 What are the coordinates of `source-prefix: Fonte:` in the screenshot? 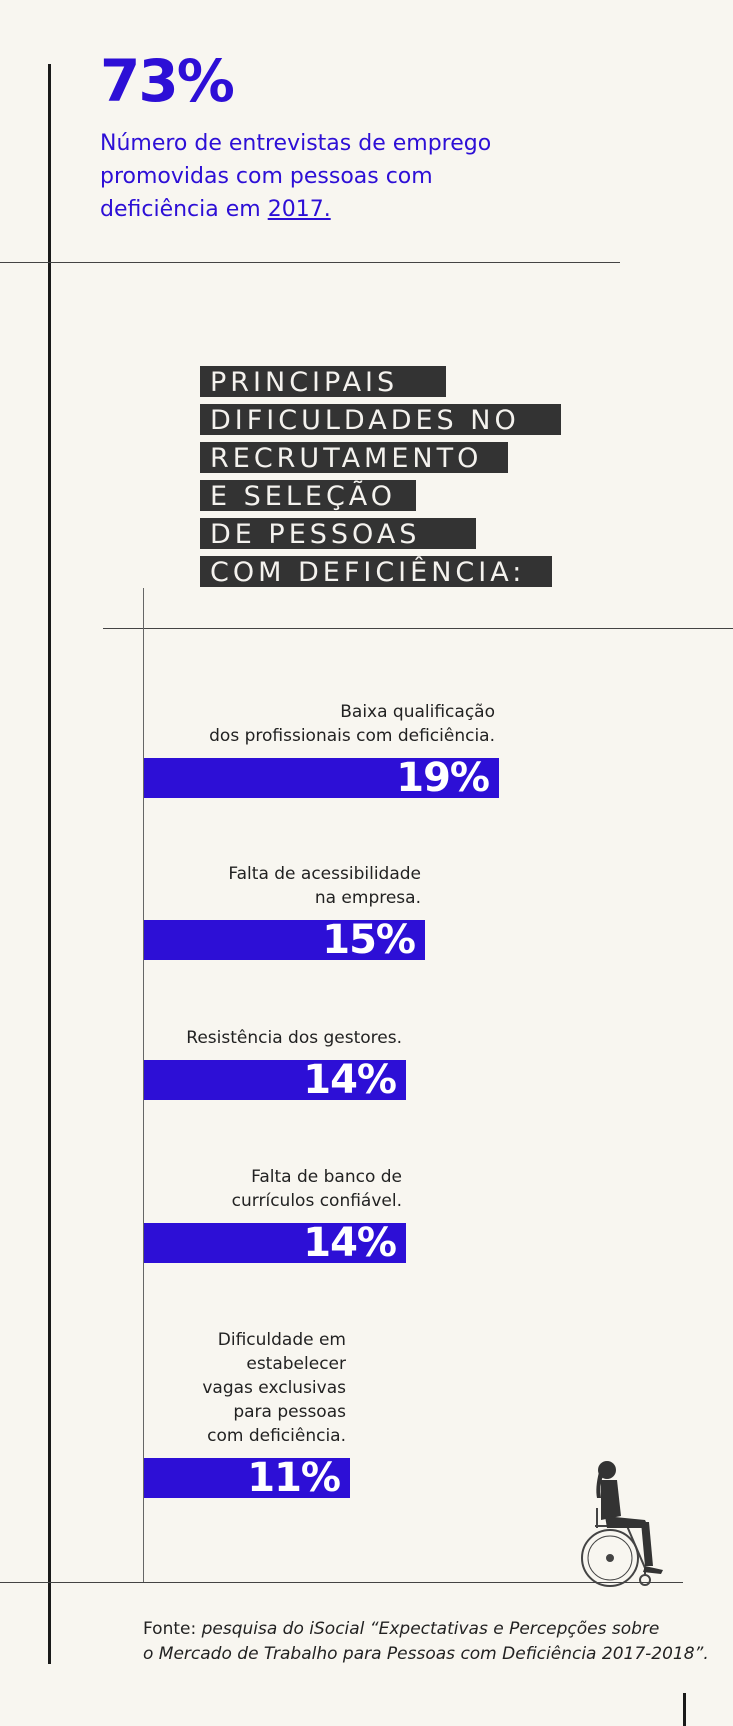 It's located at (170, 1629).